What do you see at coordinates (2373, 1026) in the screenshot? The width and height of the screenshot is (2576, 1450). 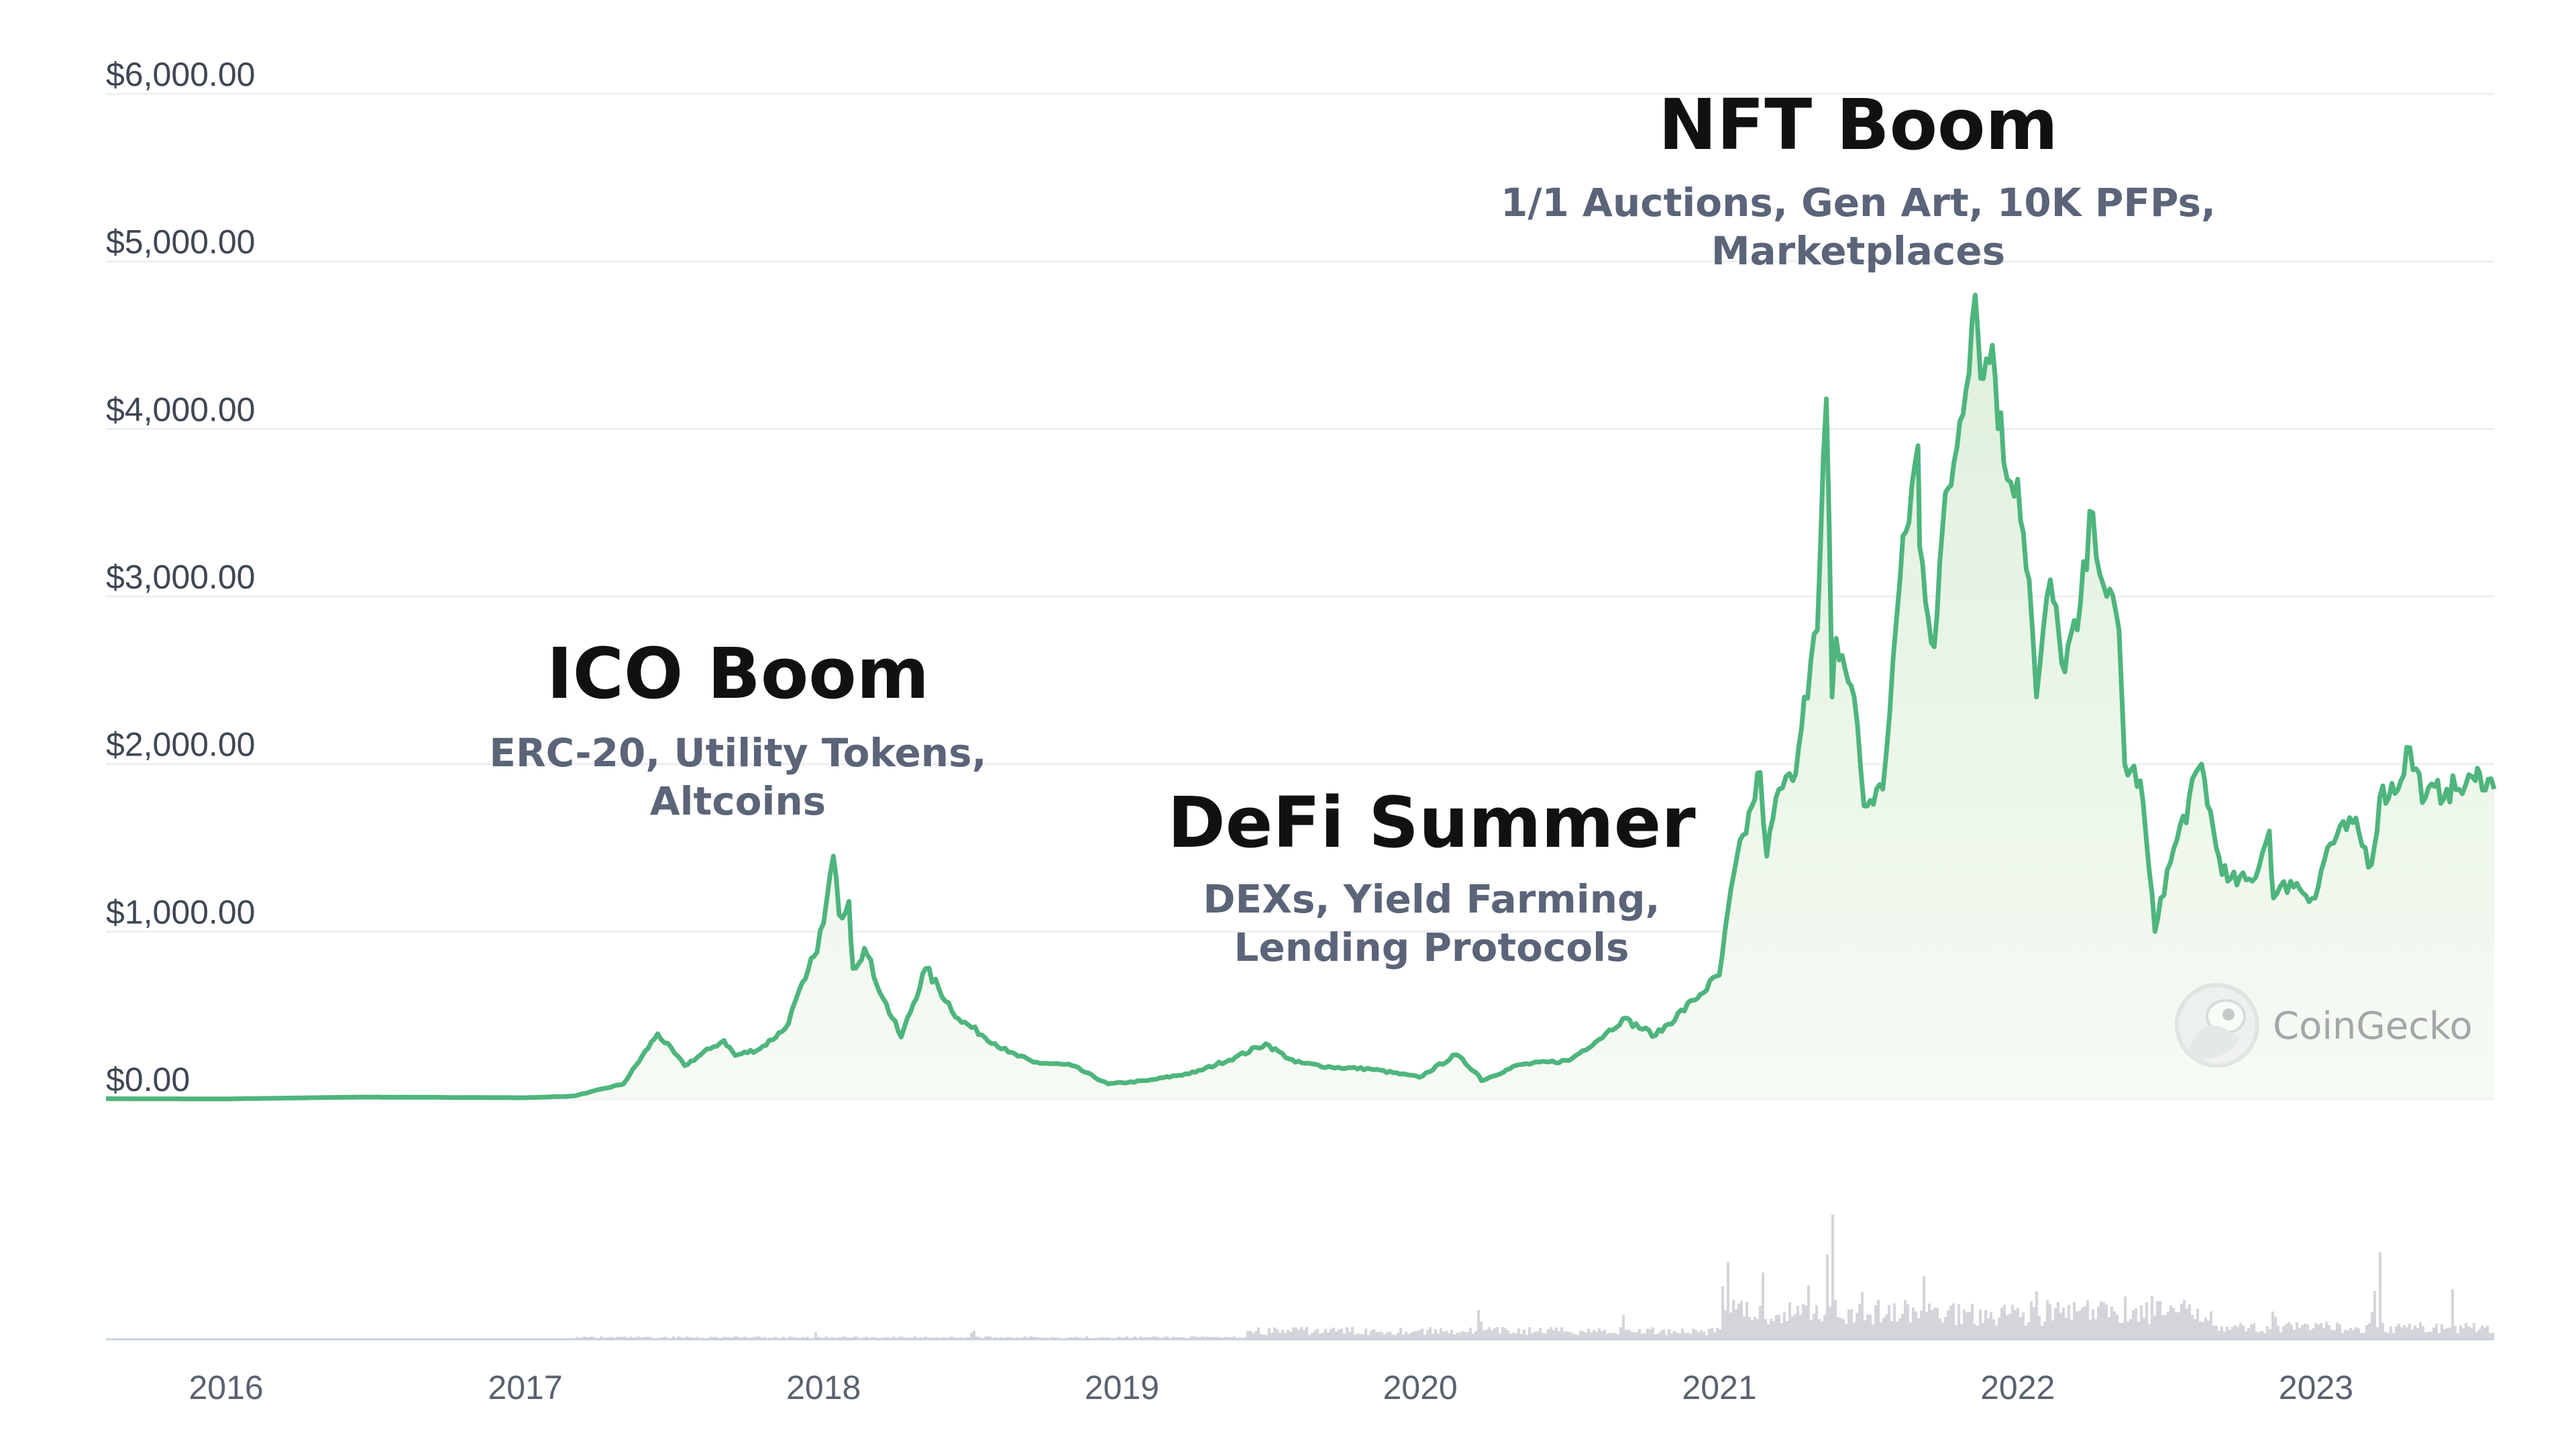 I see `watermark-text: CoinGecko` at bounding box center [2373, 1026].